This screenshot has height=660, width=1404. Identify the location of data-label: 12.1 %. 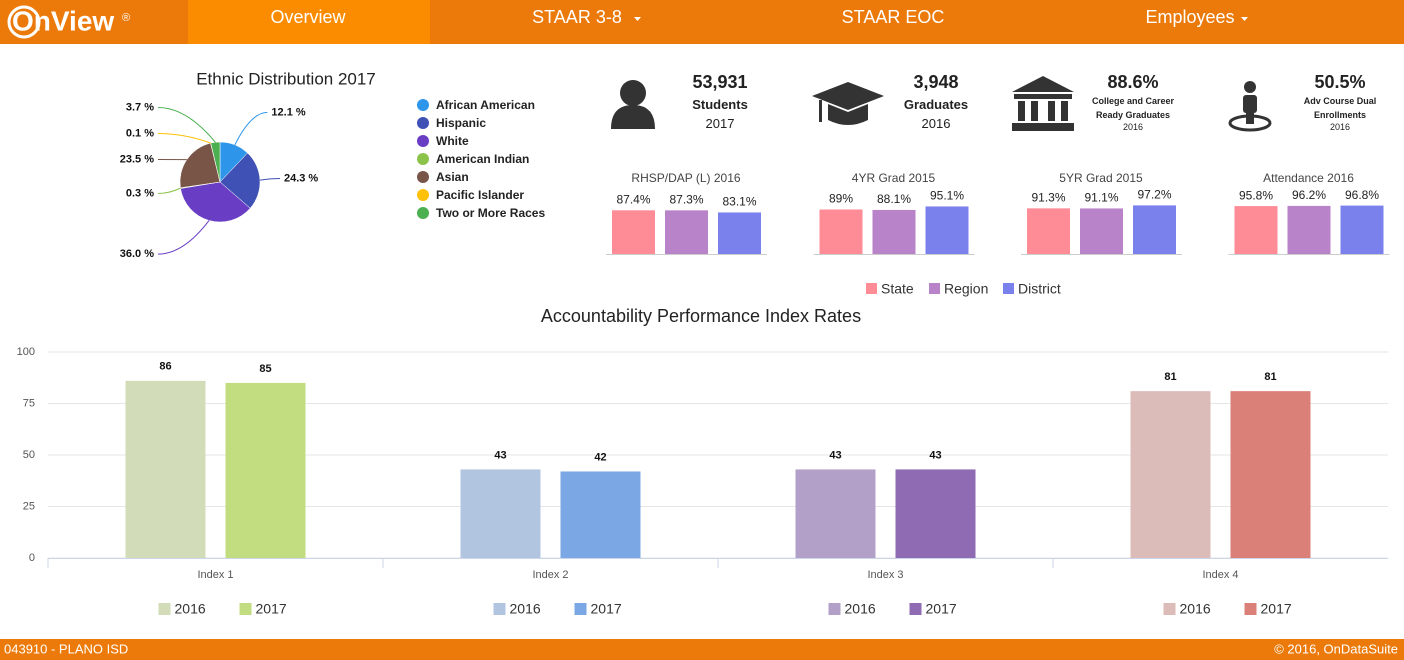
(288, 112).